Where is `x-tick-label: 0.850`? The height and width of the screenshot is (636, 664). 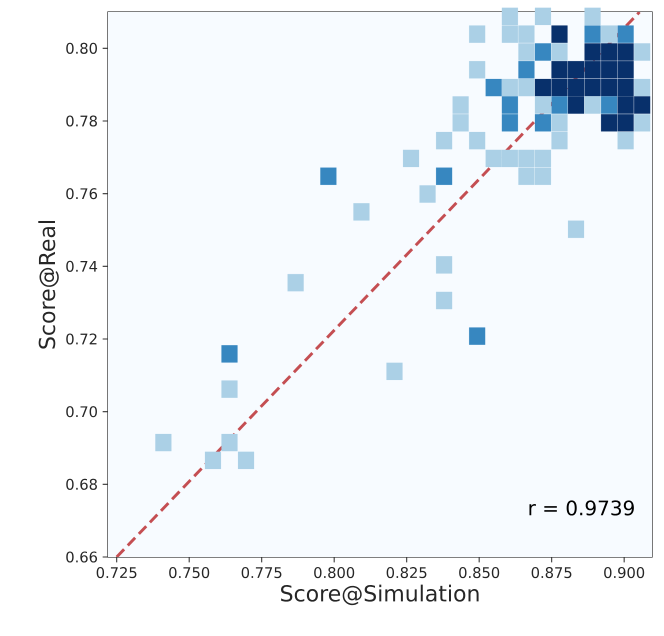
x-tick-label: 0.850 is located at coordinates (479, 572).